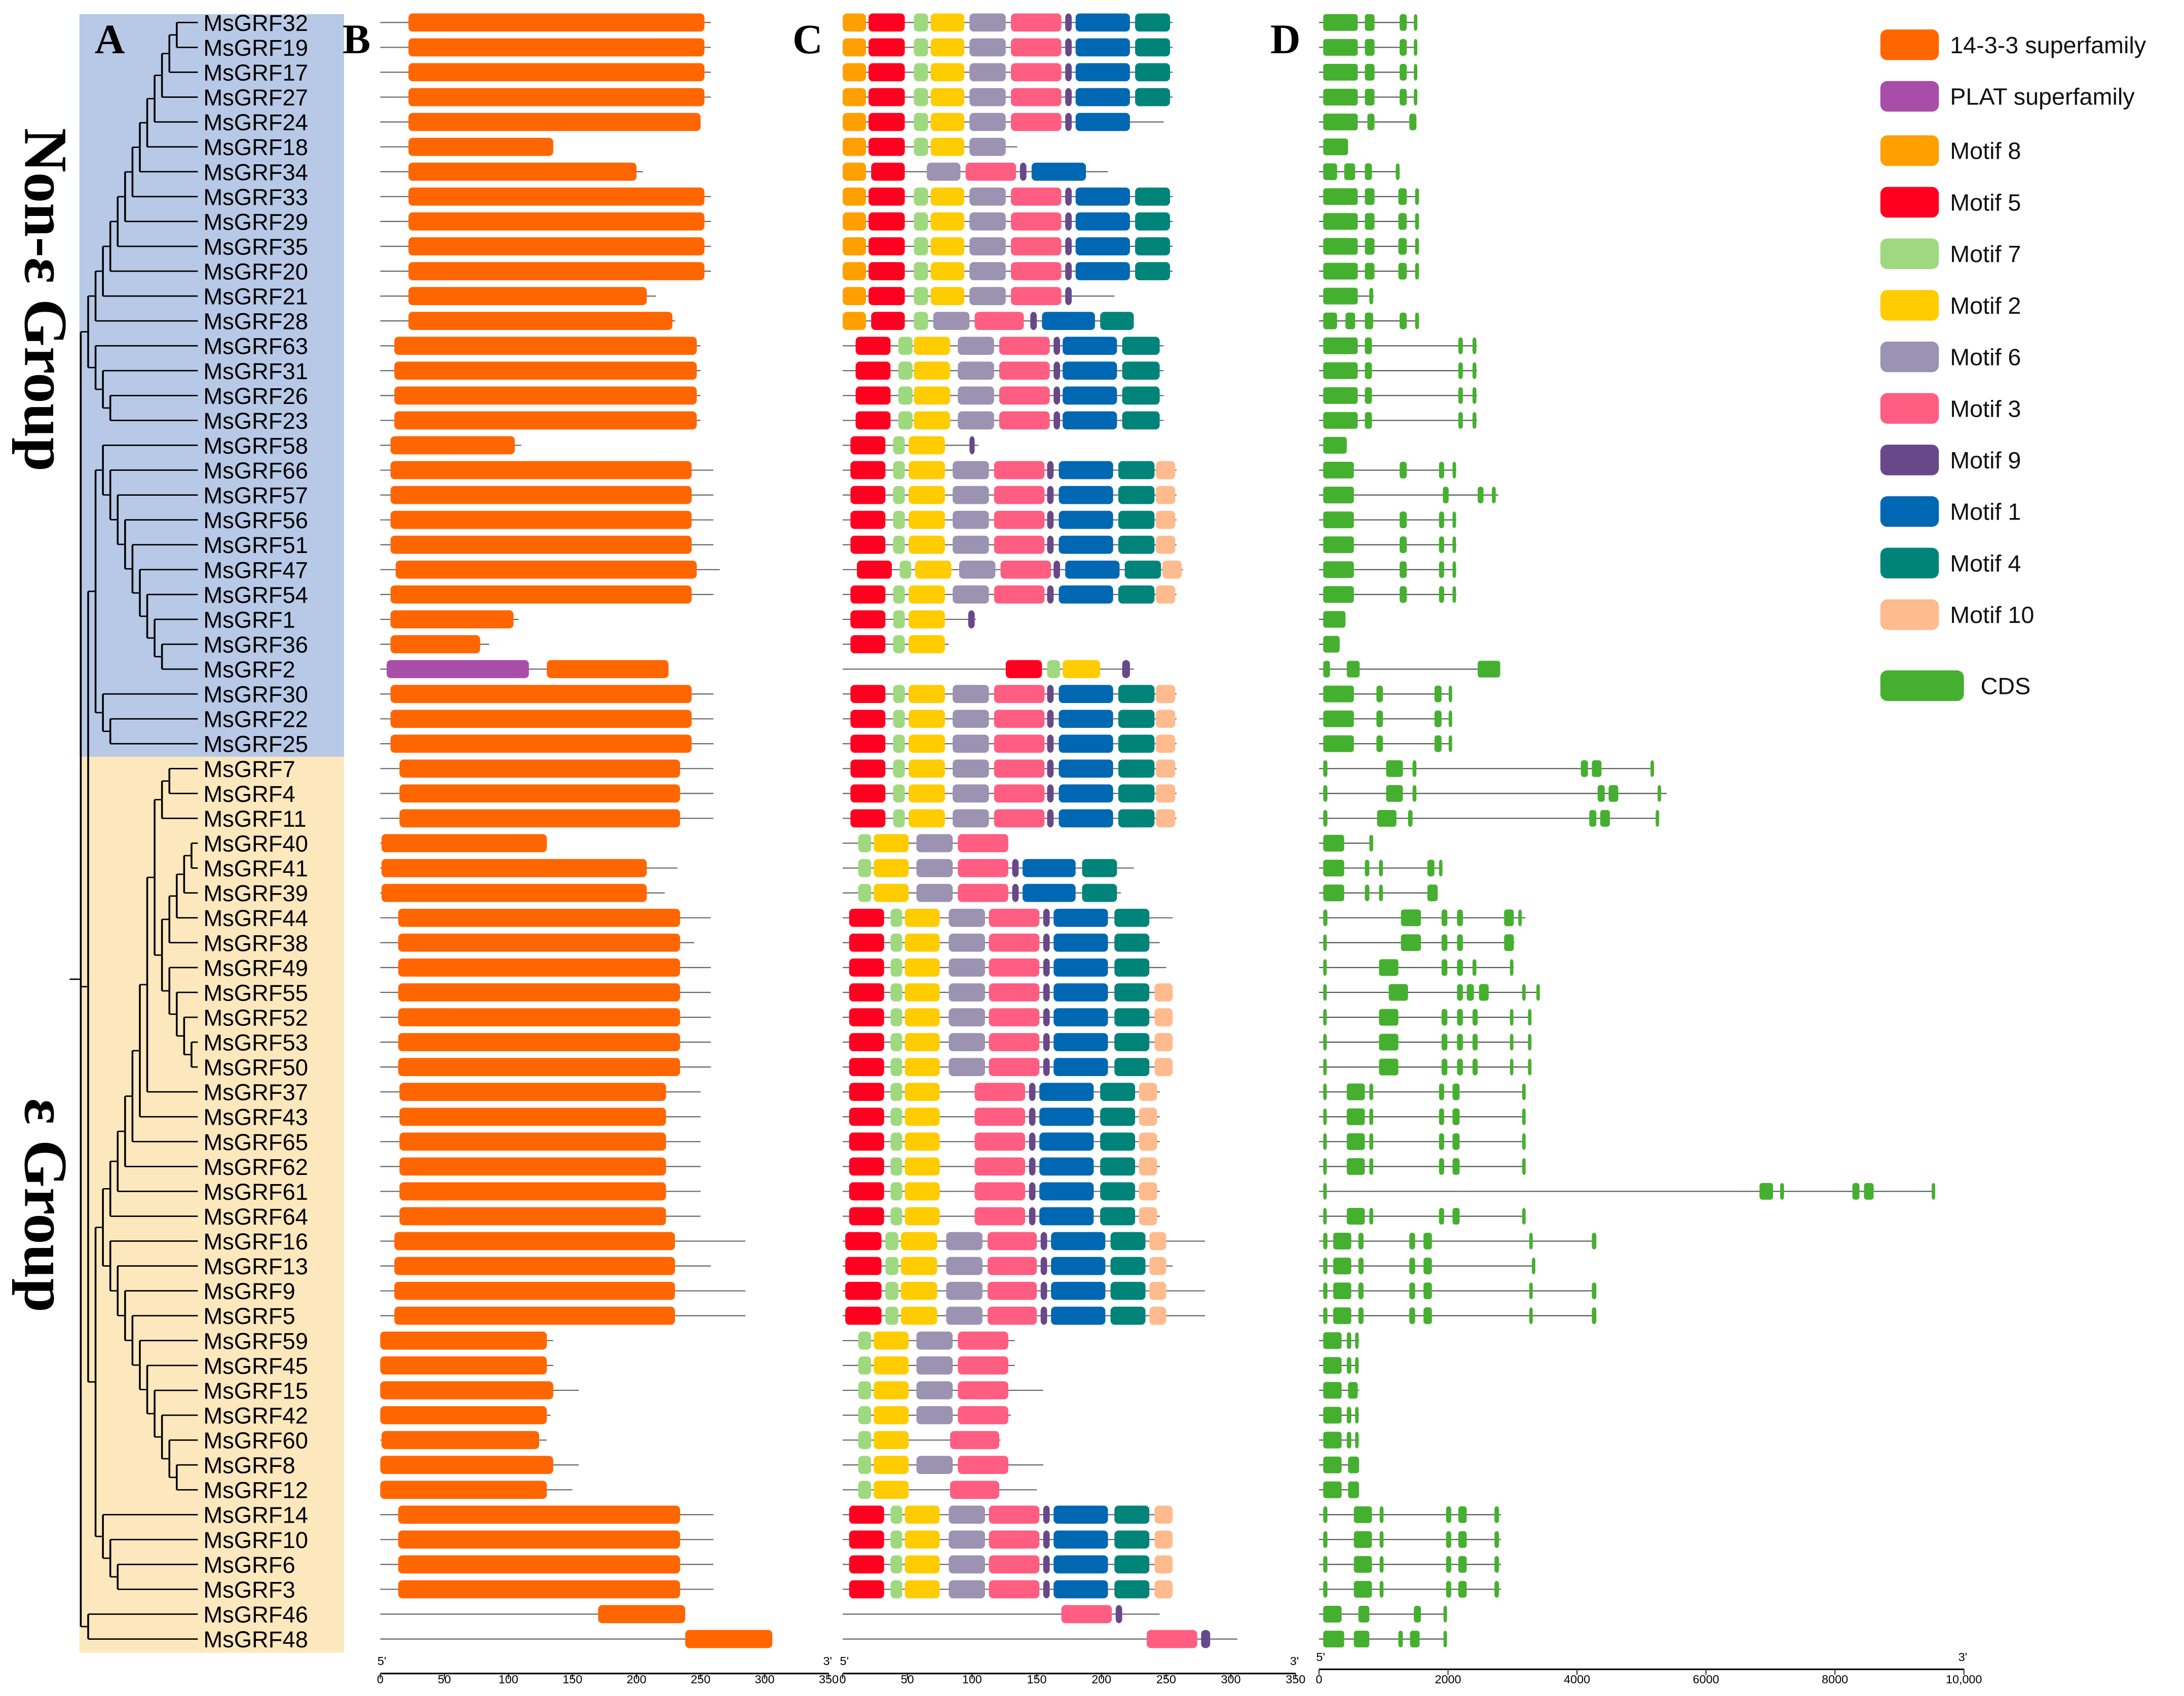 The height and width of the screenshot is (1696, 2184). What do you see at coordinates (255, 98) in the screenshot?
I see `gene-name: MsGRF27` at bounding box center [255, 98].